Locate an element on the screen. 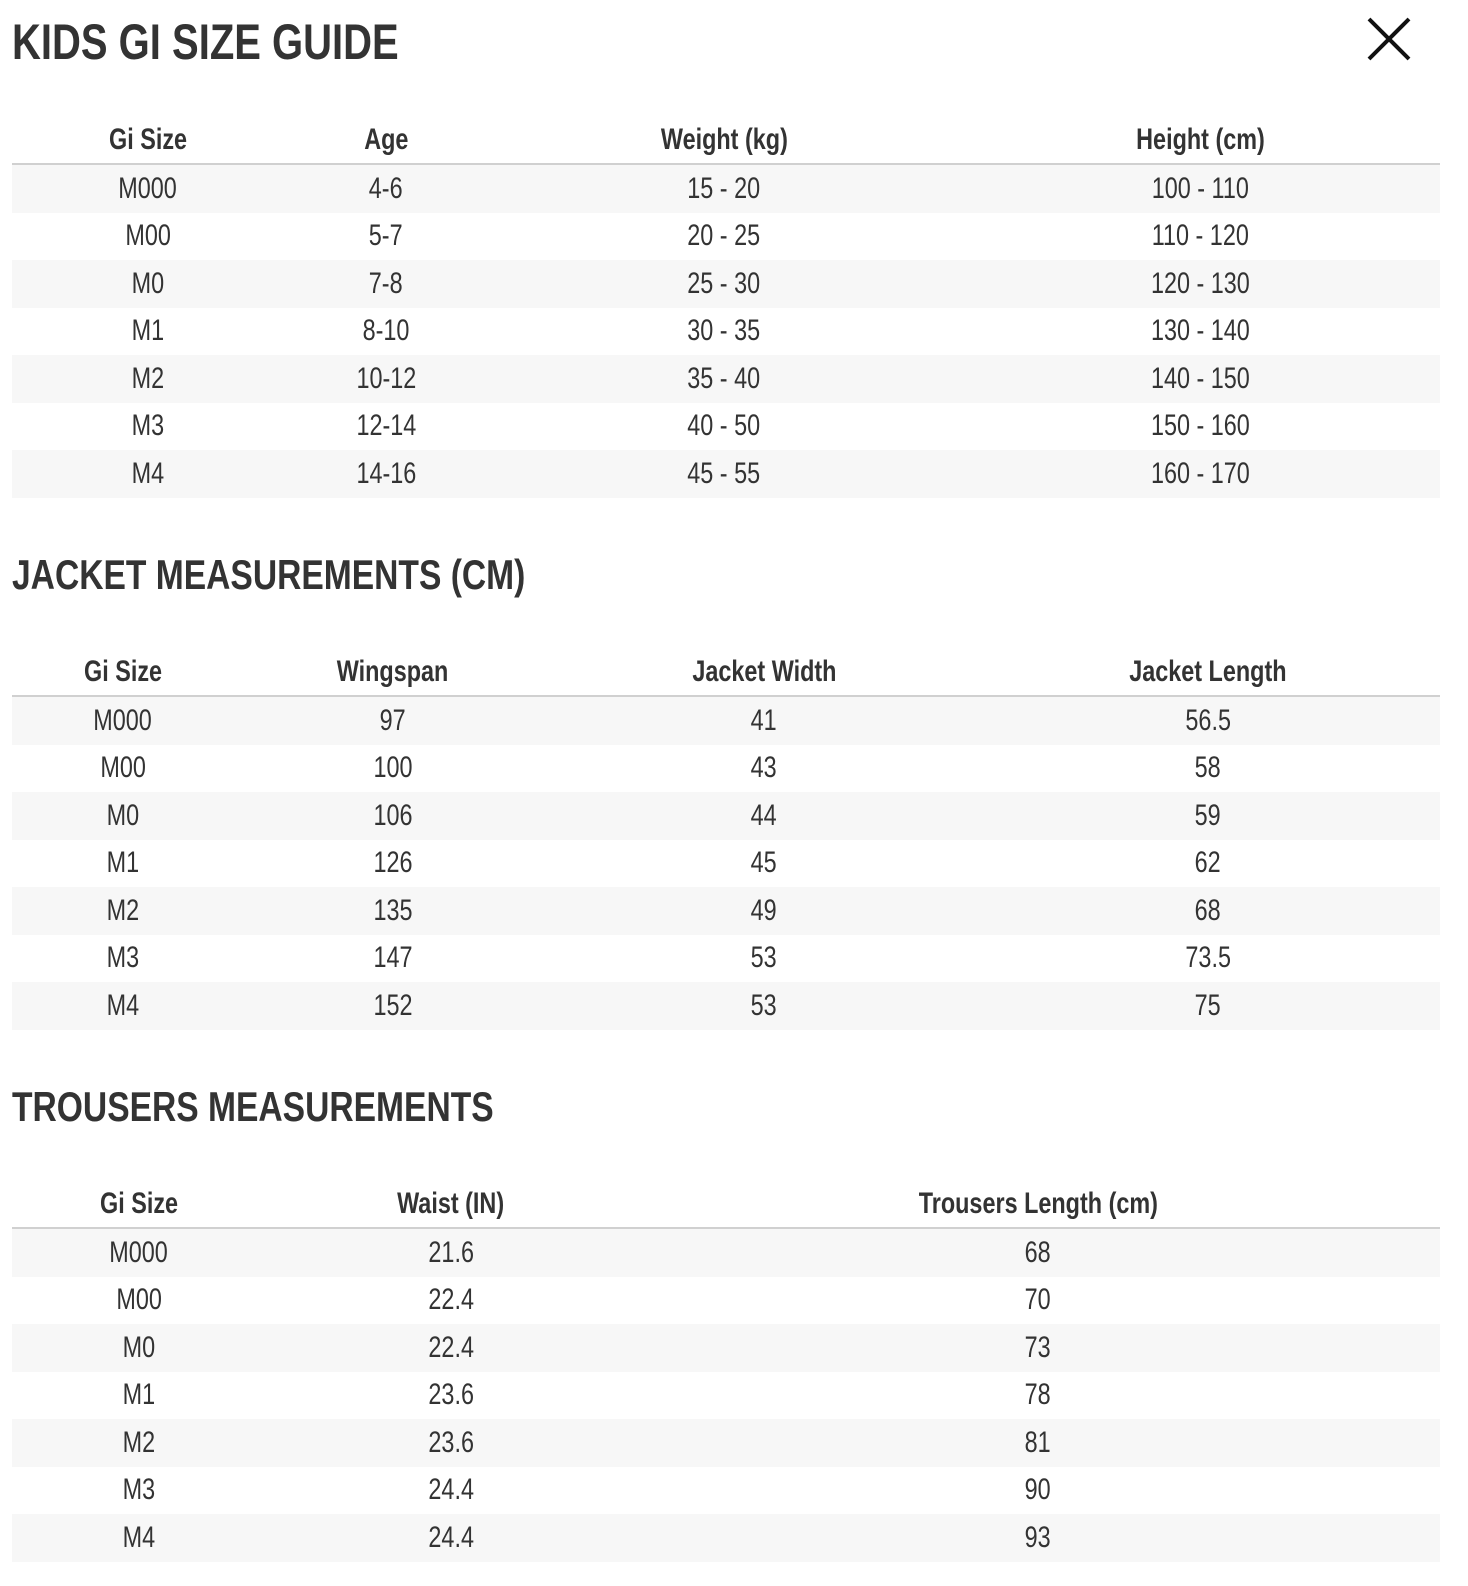 This screenshot has height=1586, width=1468. close-button is located at coordinates (1389, 39).